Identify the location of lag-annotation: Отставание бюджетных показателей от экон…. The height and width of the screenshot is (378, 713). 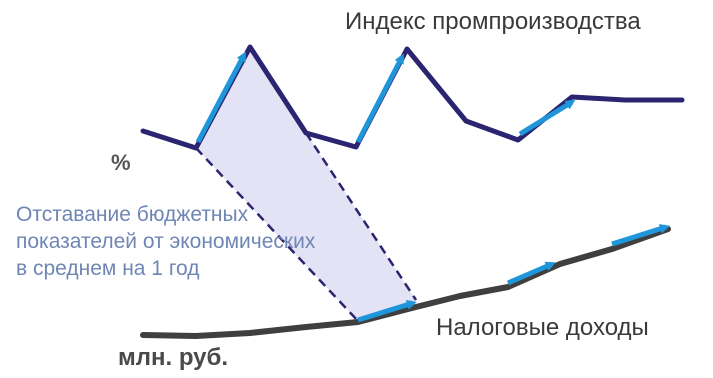
(206, 241).